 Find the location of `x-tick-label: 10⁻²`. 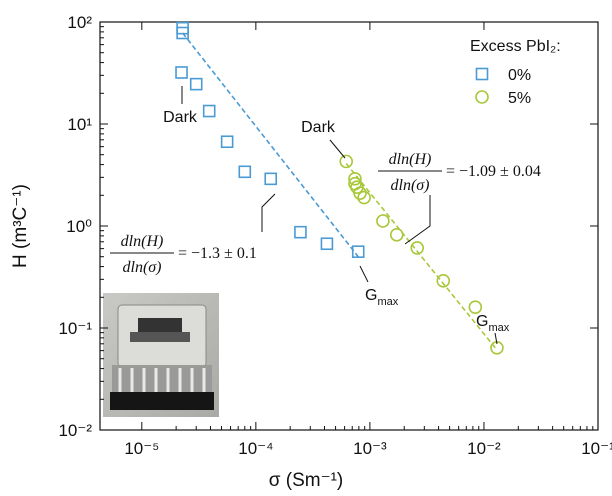

x-tick-label: 10⁻² is located at coordinates (484, 448).